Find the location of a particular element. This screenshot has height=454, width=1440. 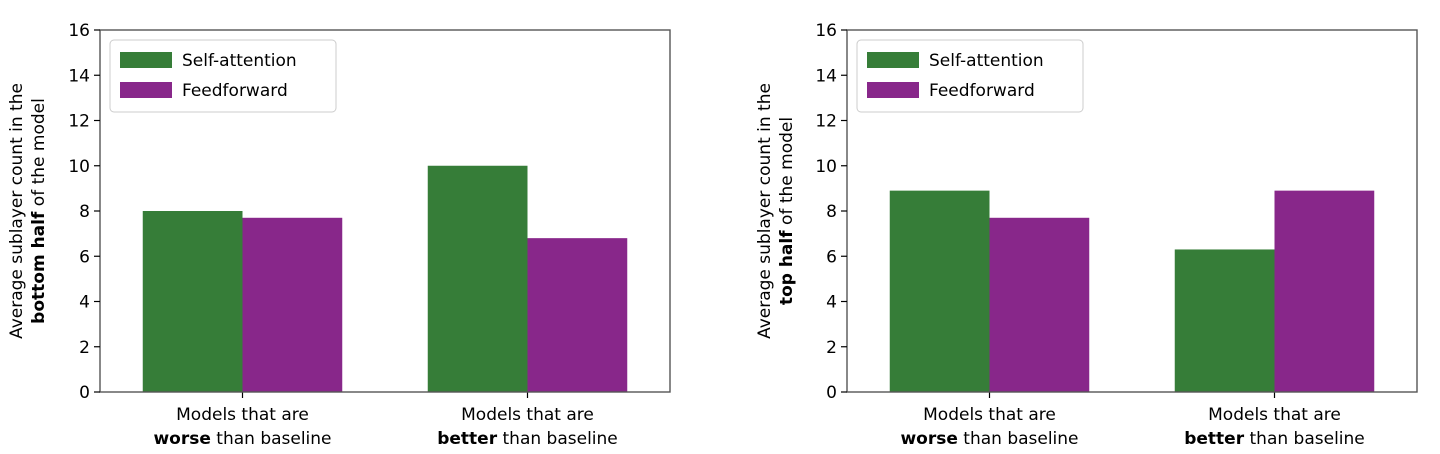

y-axis-label-line2: bottom half of the model is located at coordinates (39, 211).